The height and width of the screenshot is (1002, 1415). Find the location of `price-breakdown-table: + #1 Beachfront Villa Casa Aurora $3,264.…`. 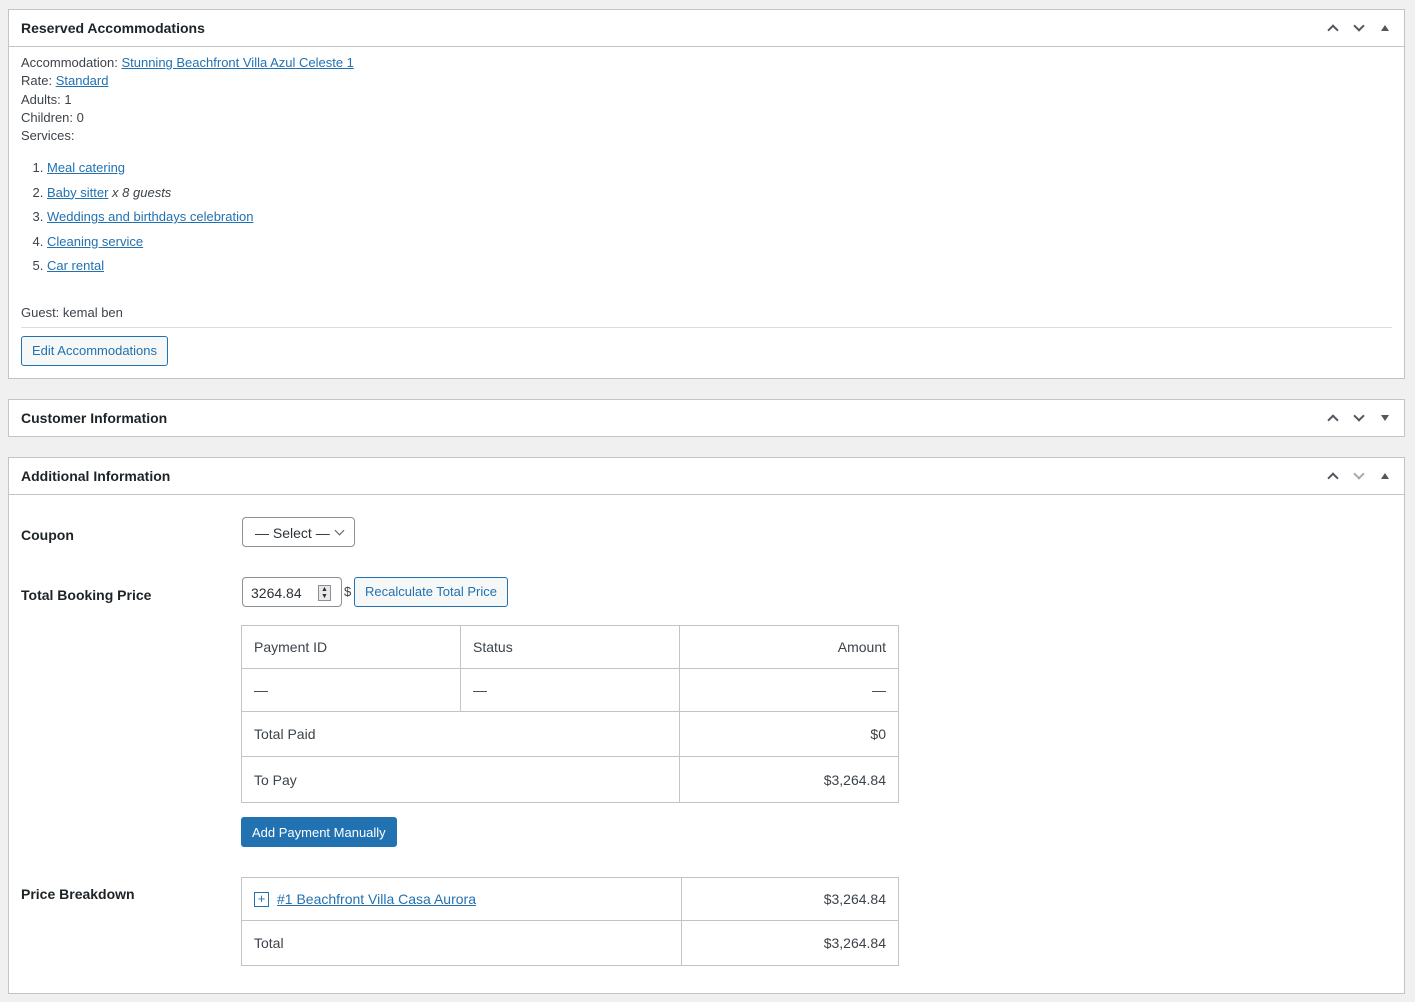

price-breakdown-table: + #1 Beachfront Villa Casa Aurora $3,264.… is located at coordinates (570, 921).